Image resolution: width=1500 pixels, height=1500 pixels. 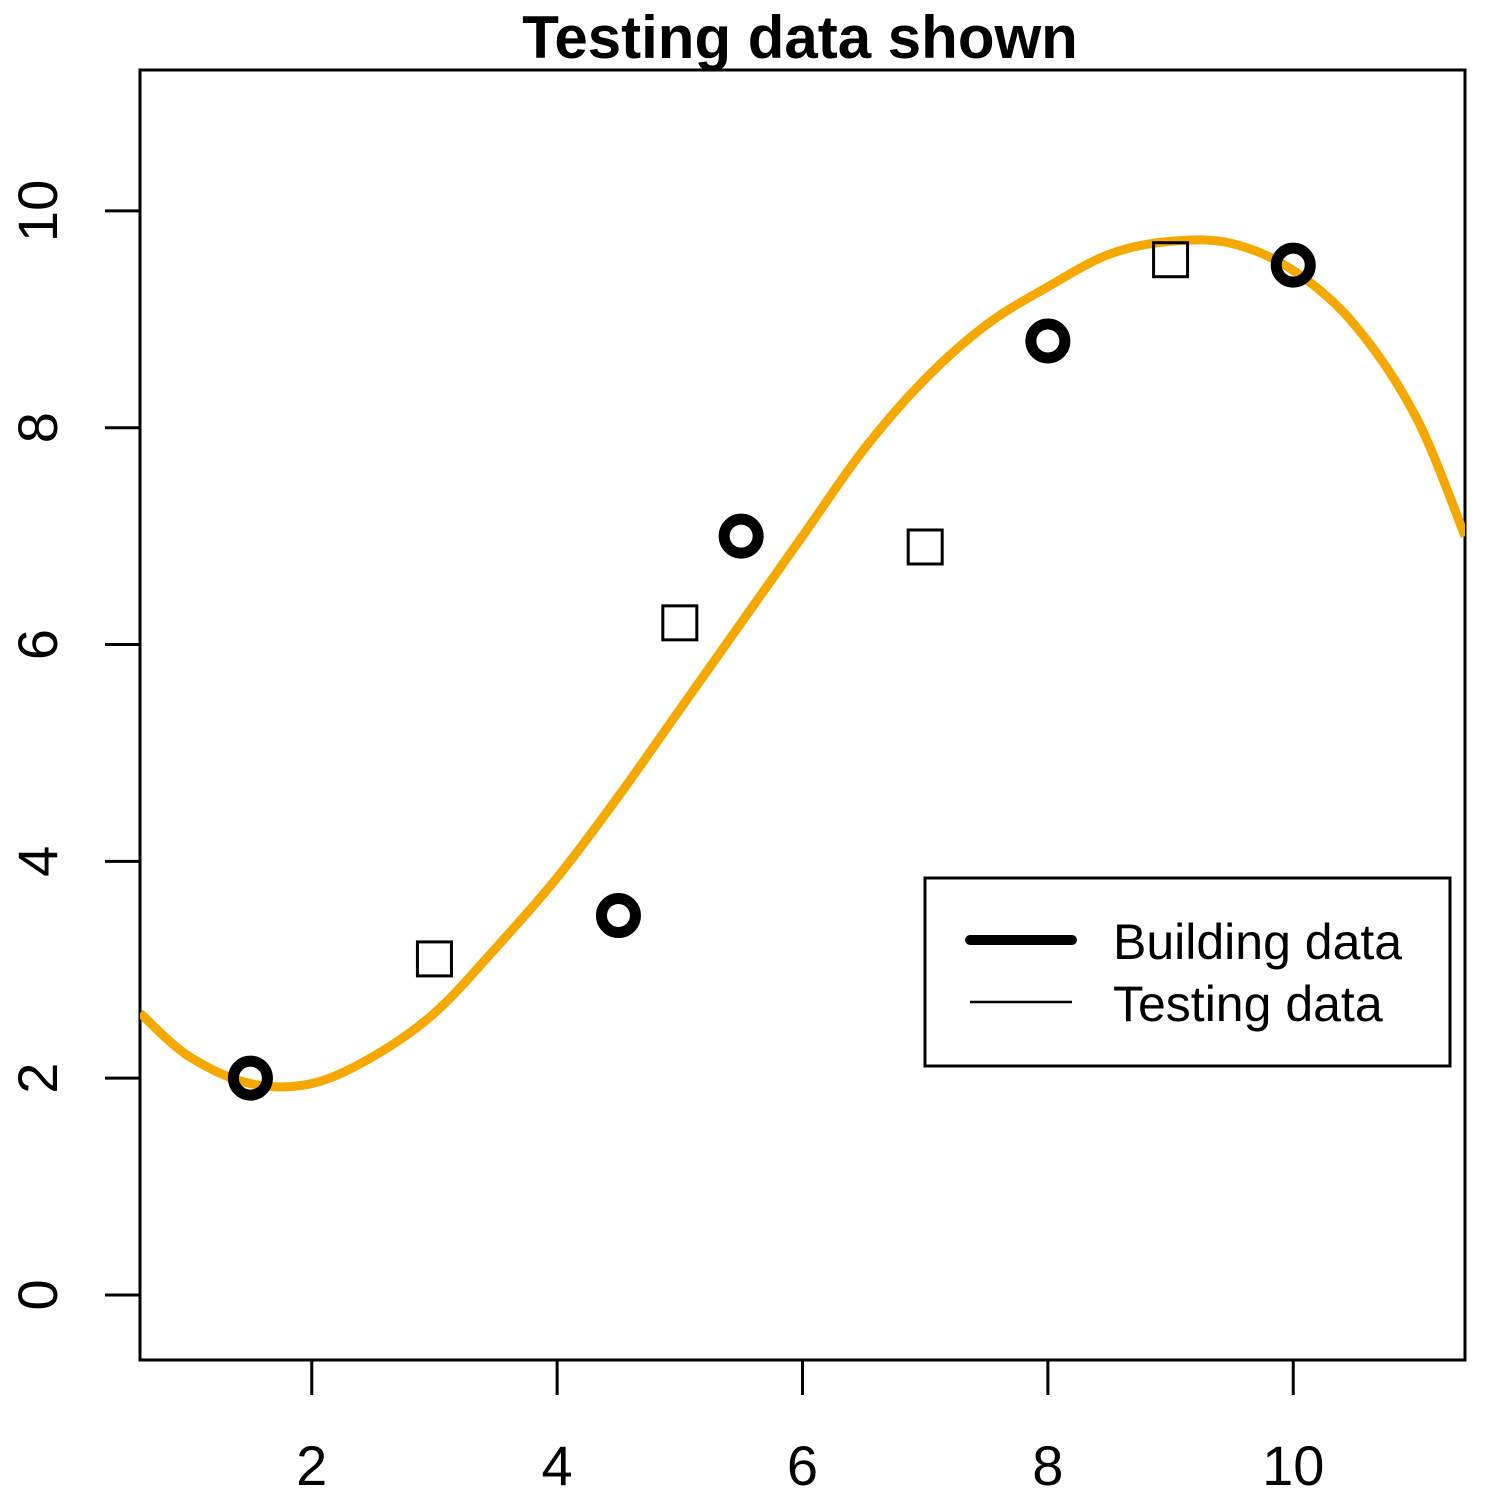 What do you see at coordinates (1293, 1465) in the screenshot?
I see `x-tick-label: 10` at bounding box center [1293, 1465].